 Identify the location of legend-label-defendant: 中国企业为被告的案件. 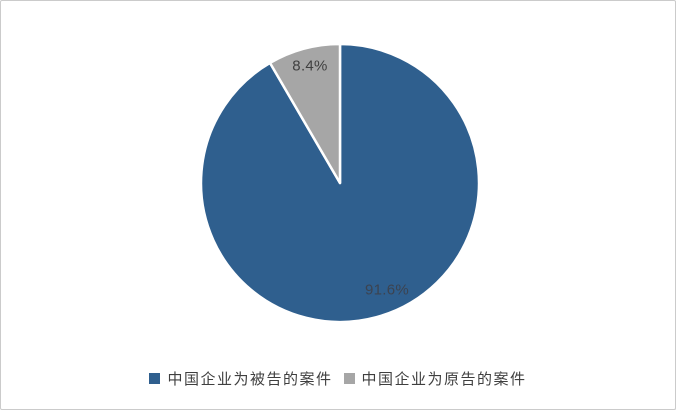
(250, 379).